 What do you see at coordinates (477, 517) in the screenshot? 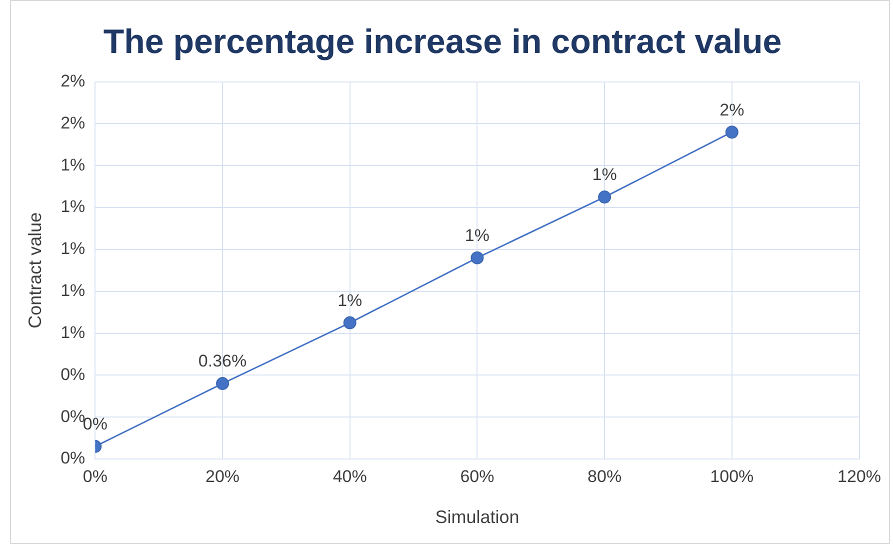
I see `x-axis-title: Simulation` at bounding box center [477, 517].